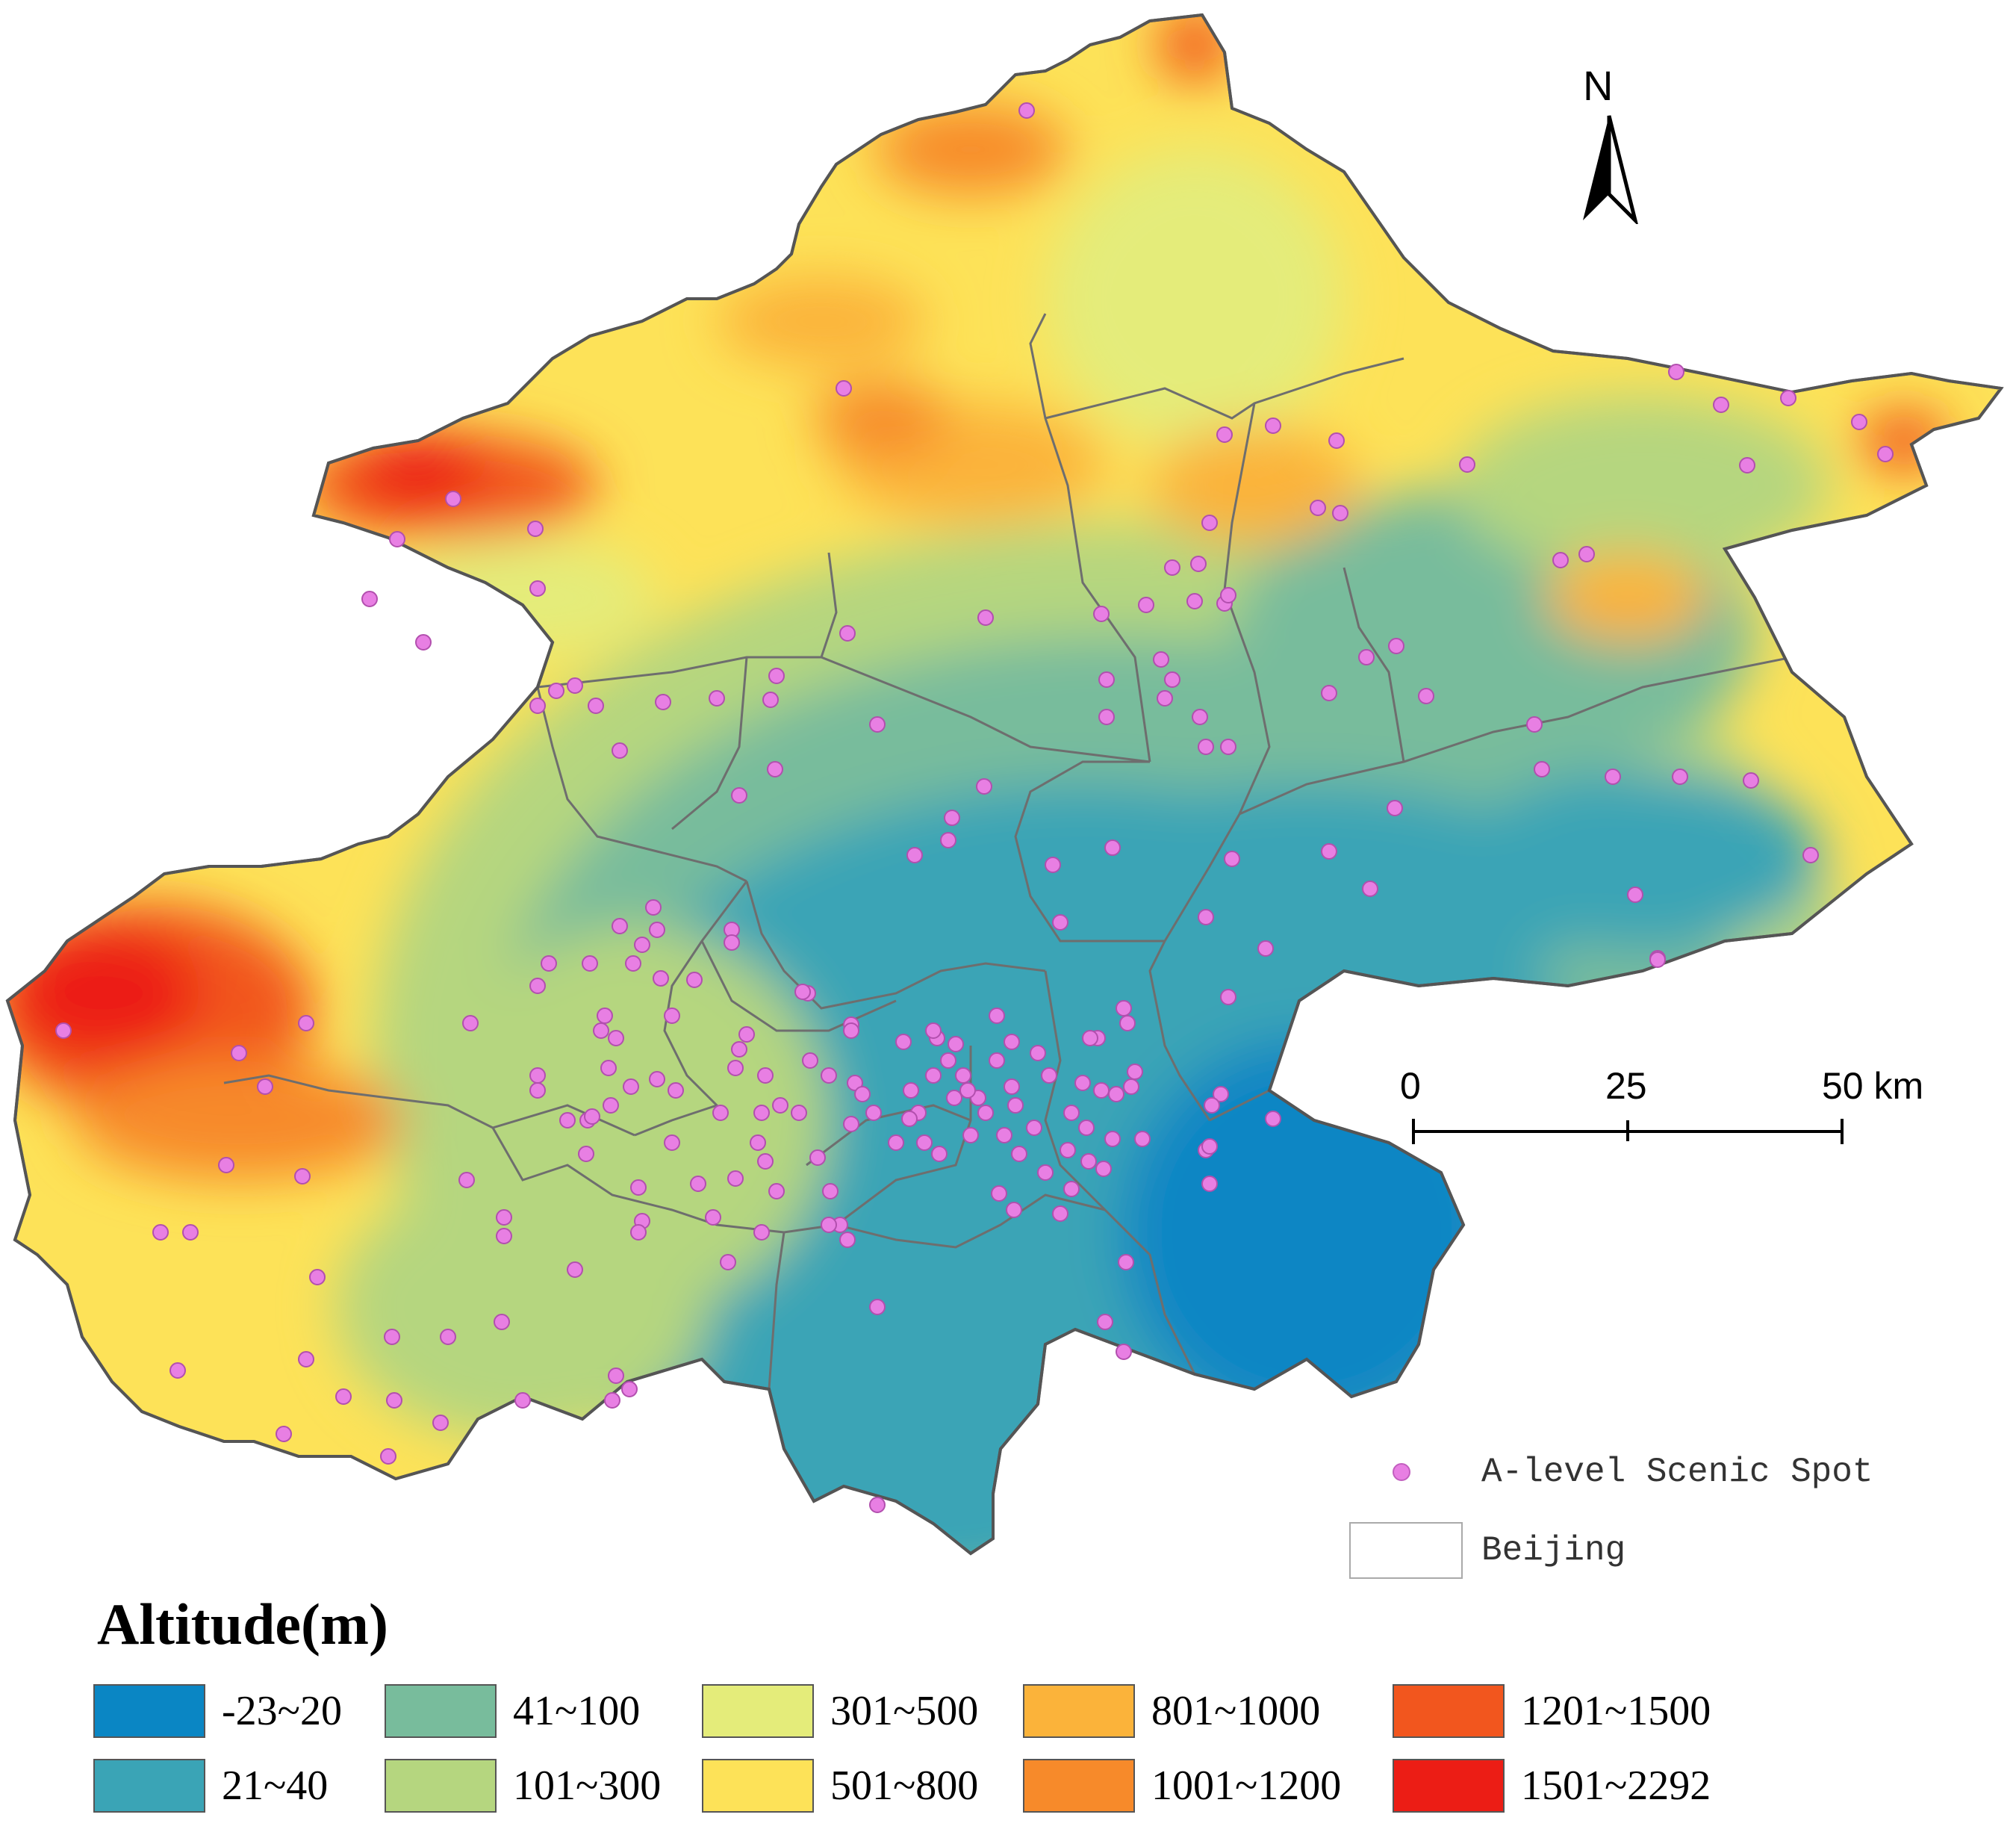 This screenshot has height=1841, width=2016. I want to click on scale-tick-25: 25, so click(1626, 1086).